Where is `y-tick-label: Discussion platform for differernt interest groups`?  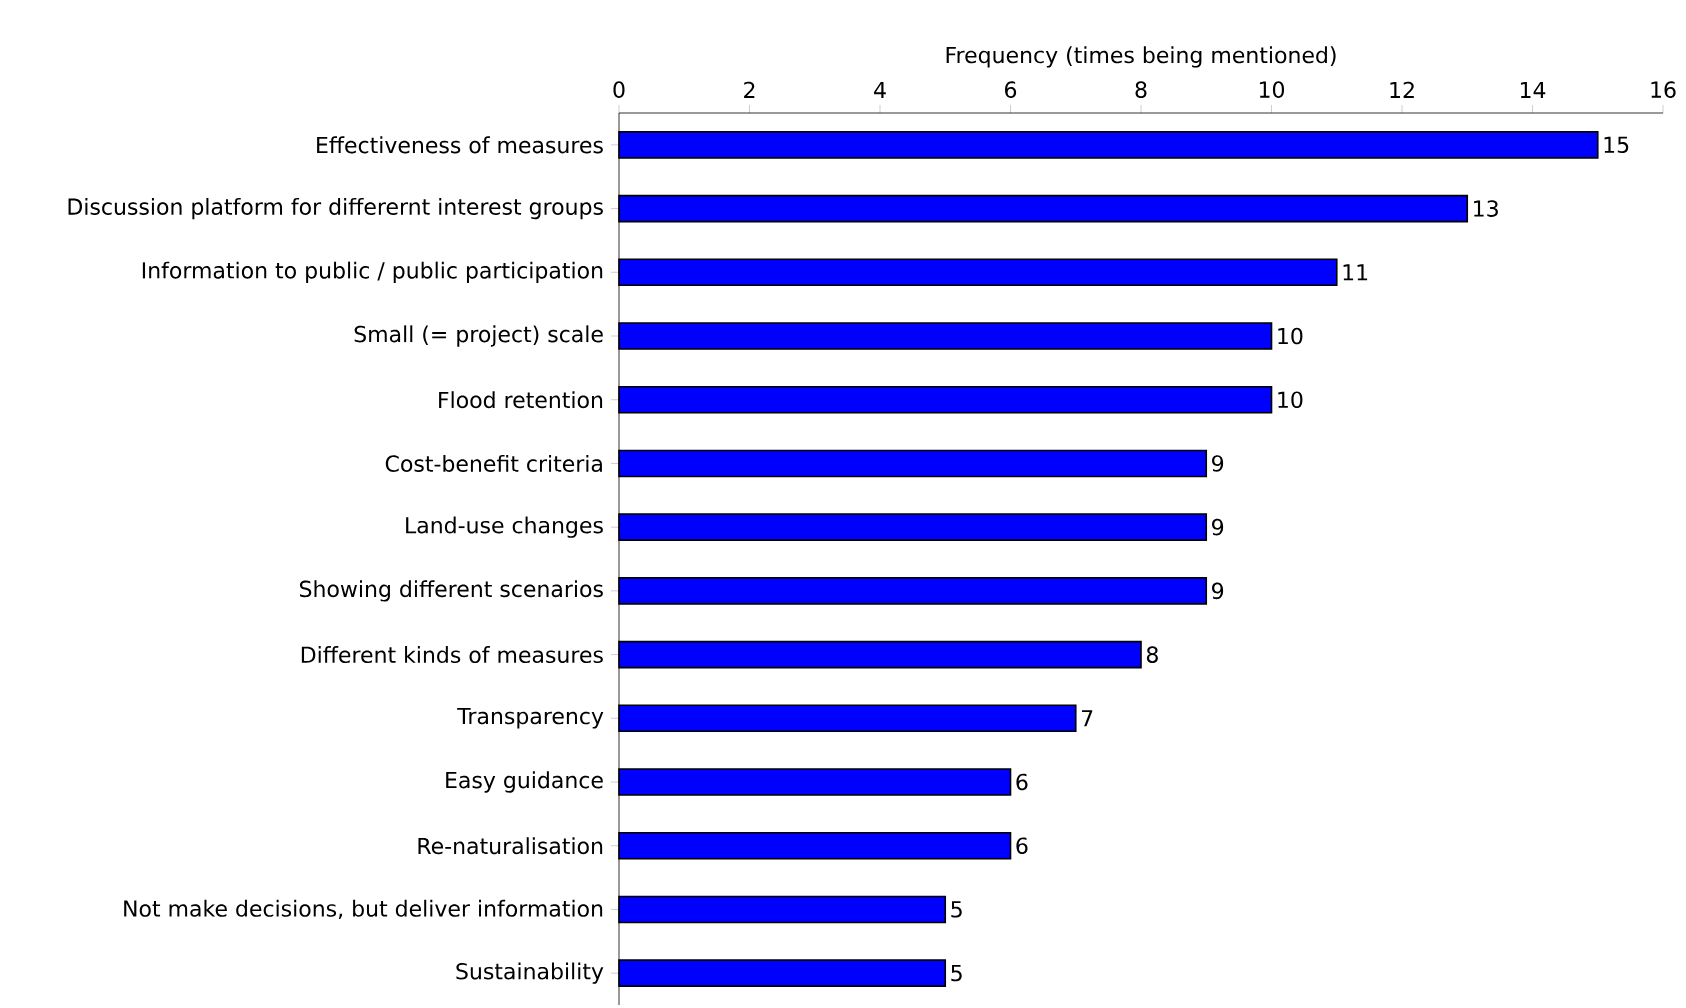
y-tick-label: Discussion platform for differernt interest groups is located at coordinates (335, 208).